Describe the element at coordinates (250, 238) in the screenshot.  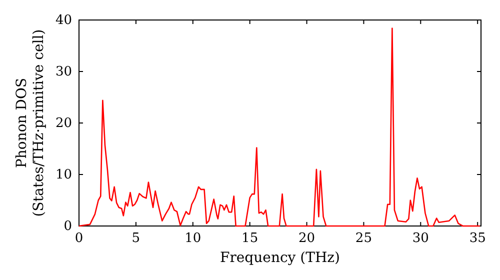
I see `x-tick-label: 15` at that location.